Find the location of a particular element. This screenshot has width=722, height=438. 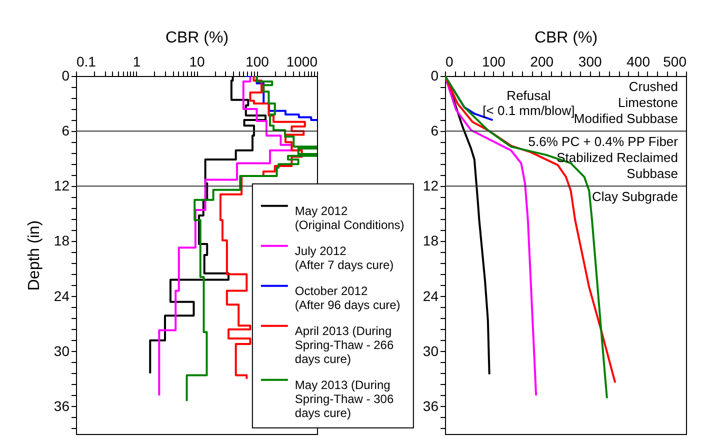

annotation: Clay Subgrade is located at coordinates (635, 196).